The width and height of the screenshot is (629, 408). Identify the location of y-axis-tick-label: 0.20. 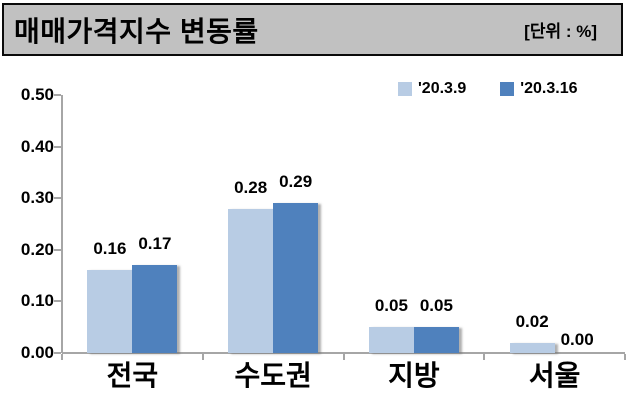
(37, 249).